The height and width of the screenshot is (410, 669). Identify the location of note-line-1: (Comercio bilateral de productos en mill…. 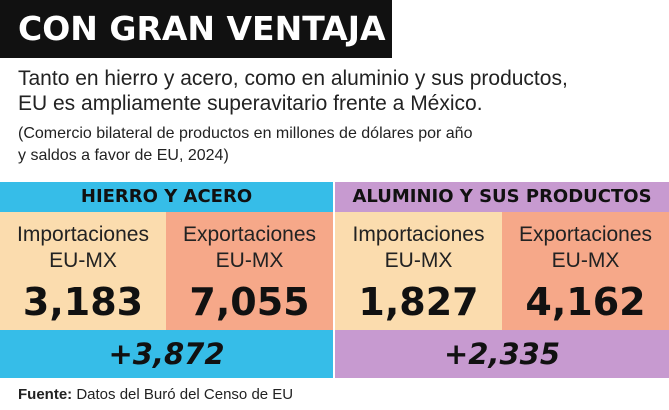
(245, 133).